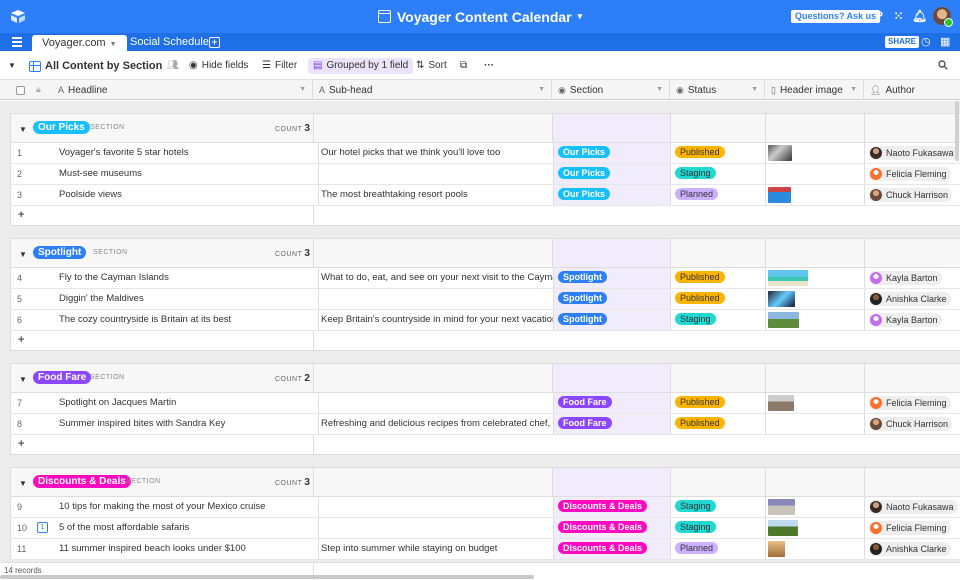  What do you see at coordinates (18, 16) in the screenshot?
I see `airtable-logo-icon` at bounding box center [18, 16].